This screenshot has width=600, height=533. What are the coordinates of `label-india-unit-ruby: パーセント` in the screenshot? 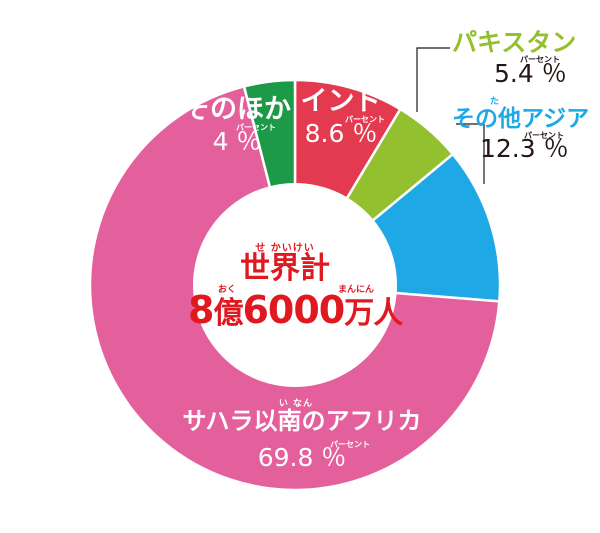 It's located at (365, 120).